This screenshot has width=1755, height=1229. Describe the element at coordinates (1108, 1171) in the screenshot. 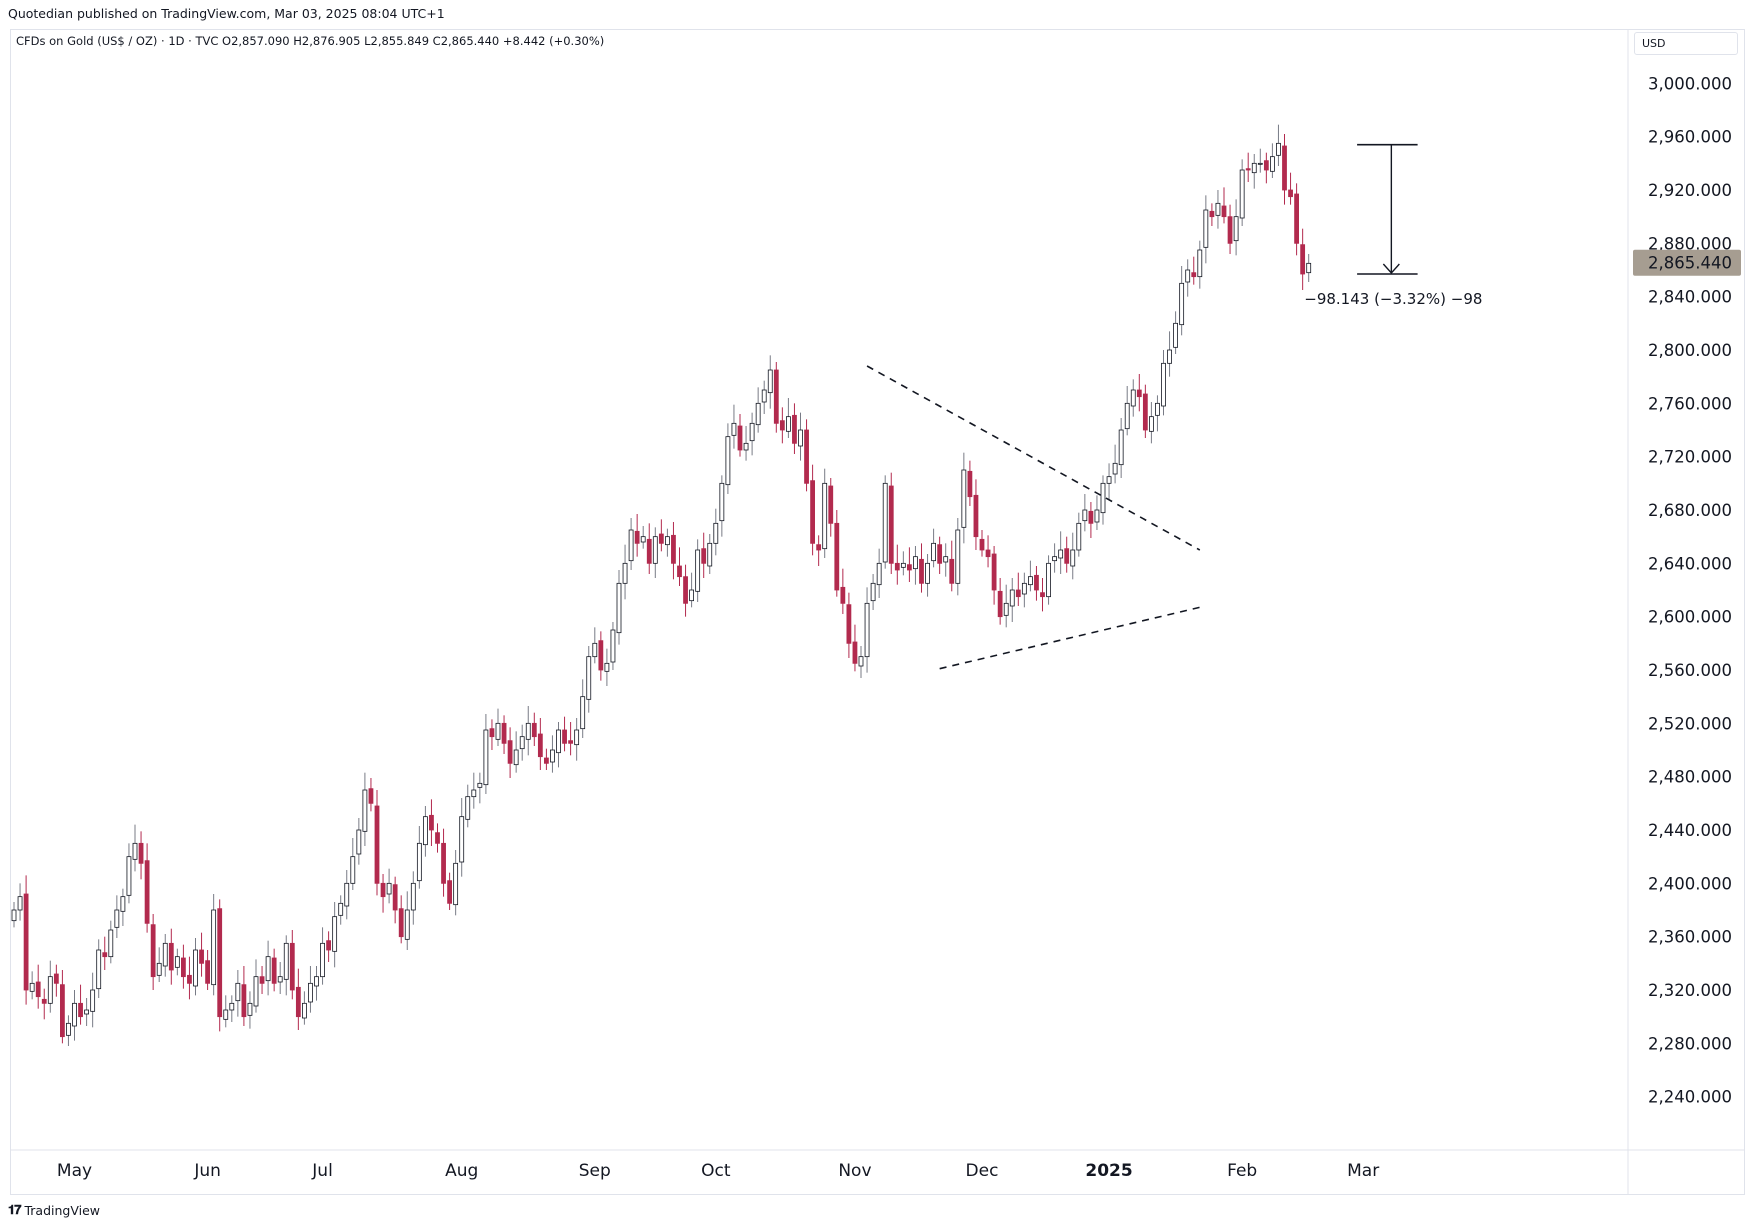

I see `time-tick-label: 2025` at that location.